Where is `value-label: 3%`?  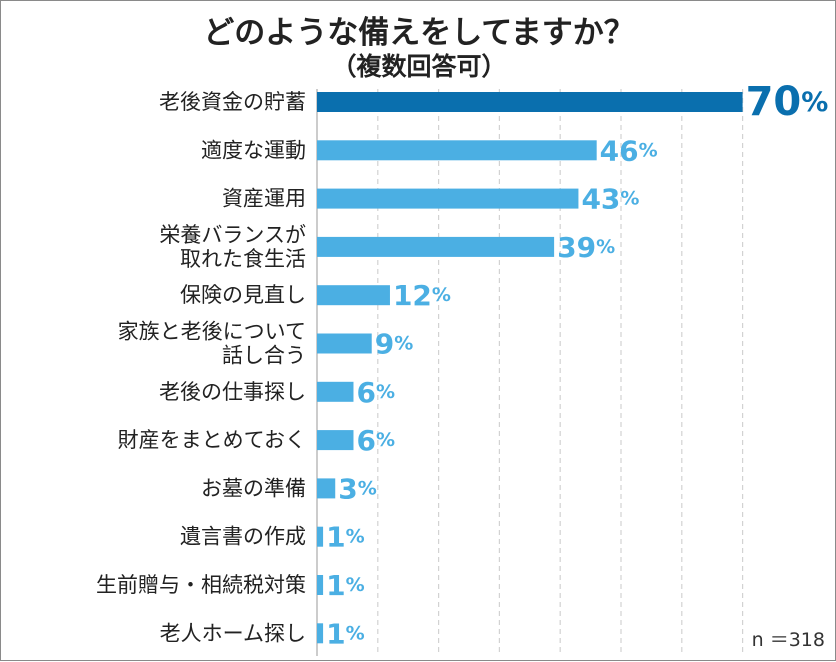
value-label: 3% is located at coordinates (357, 488).